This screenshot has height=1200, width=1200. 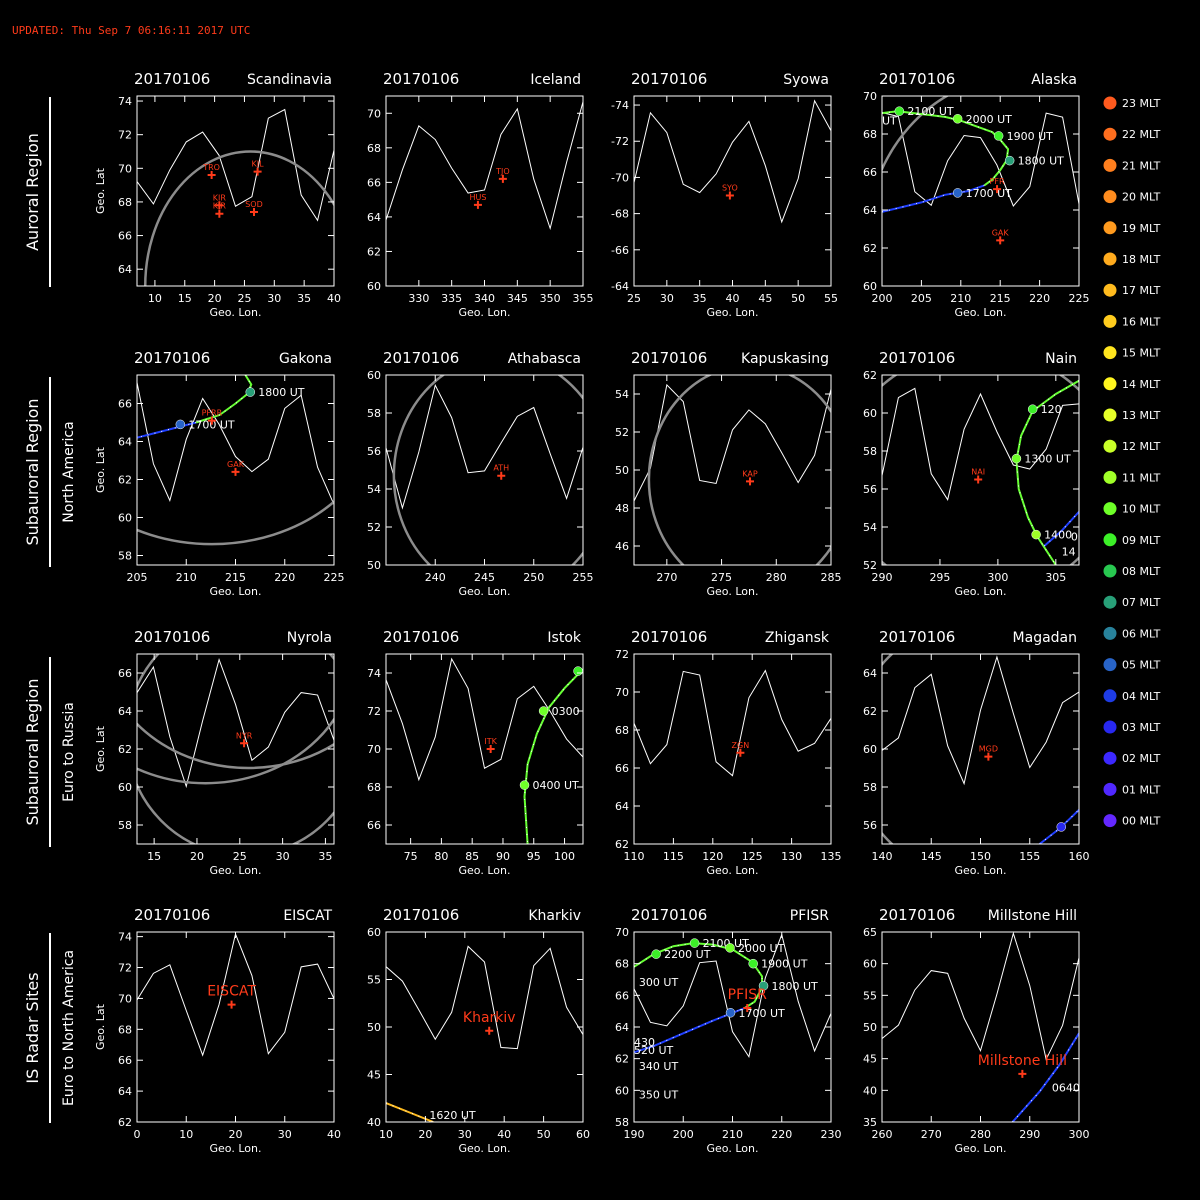 I want to click on panel-plot-area: KAP, so click(x=732, y=470).